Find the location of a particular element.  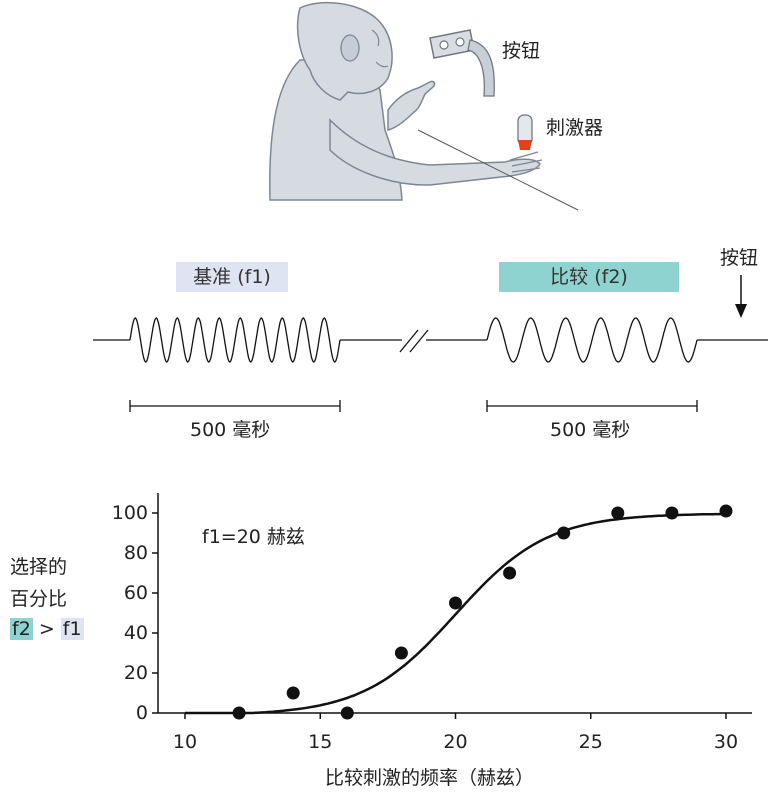

support-rod is located at coordinates (498, 170).